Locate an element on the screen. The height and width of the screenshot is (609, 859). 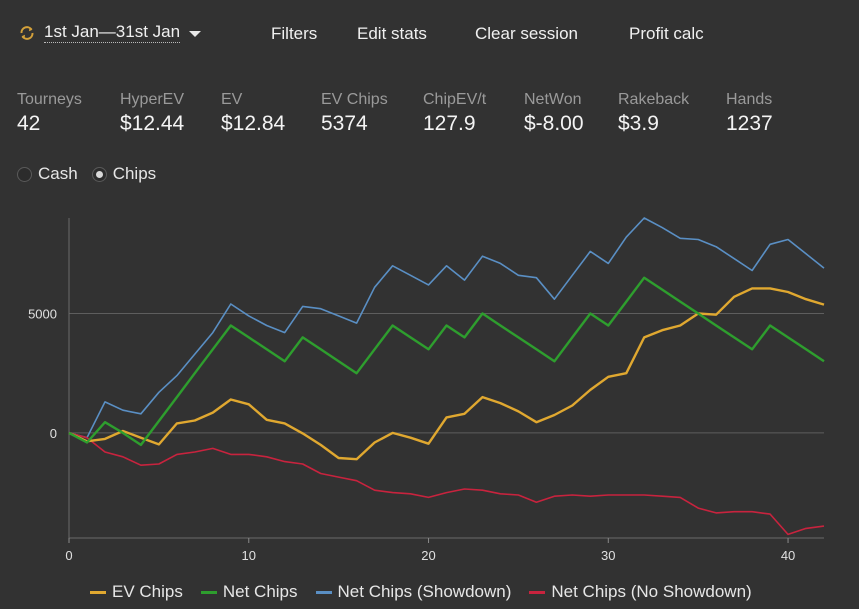
stat-hyperev: HyperEV $12.44 is located at coordinates (152, 114).